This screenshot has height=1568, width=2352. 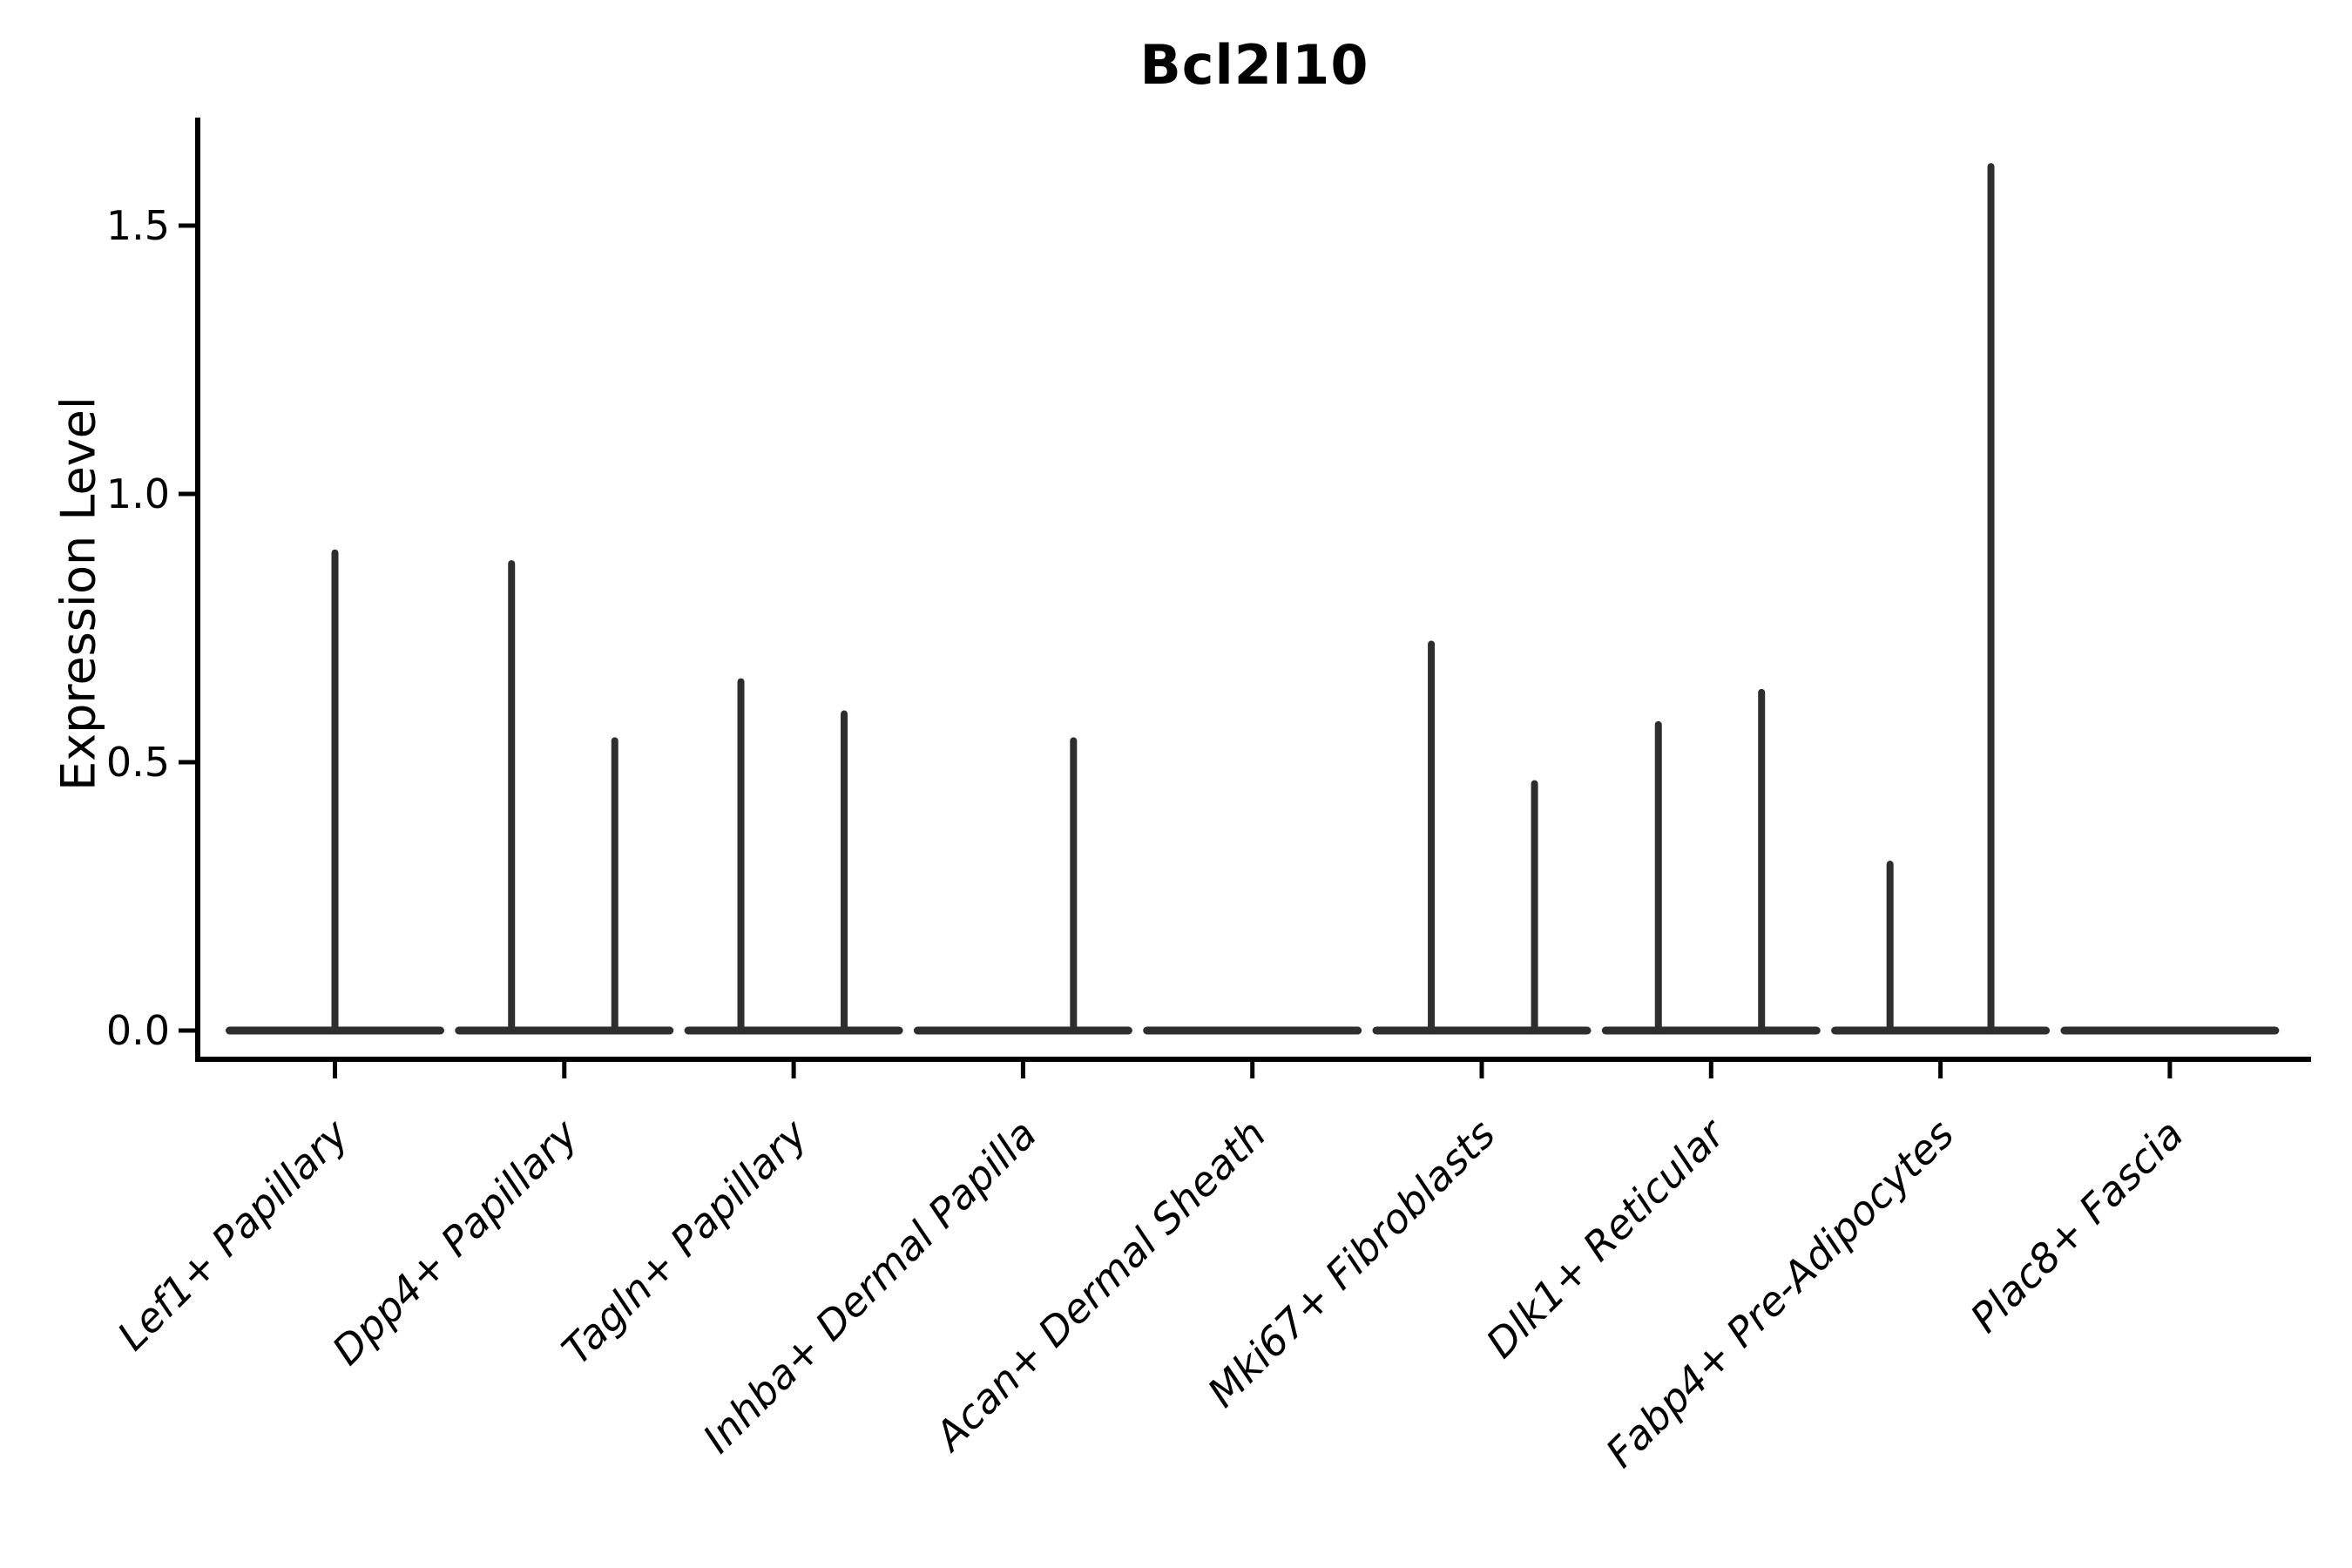 What do you see at coordinates (138, 225) in the screenshot?
I see `y-tick-label: 1.5` at bounding box center [138, 225].